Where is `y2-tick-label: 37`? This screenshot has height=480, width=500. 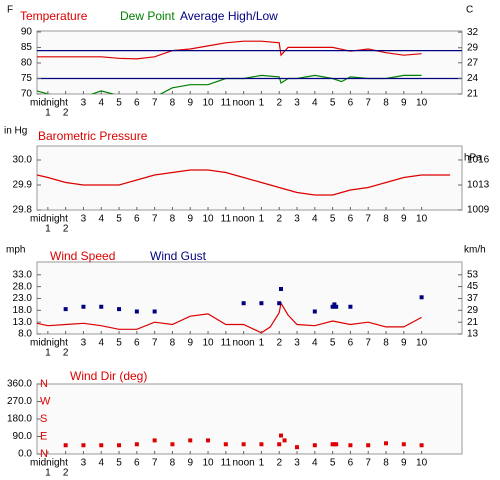 y2-tick-label: 37 is located at coordinates (473, 298).